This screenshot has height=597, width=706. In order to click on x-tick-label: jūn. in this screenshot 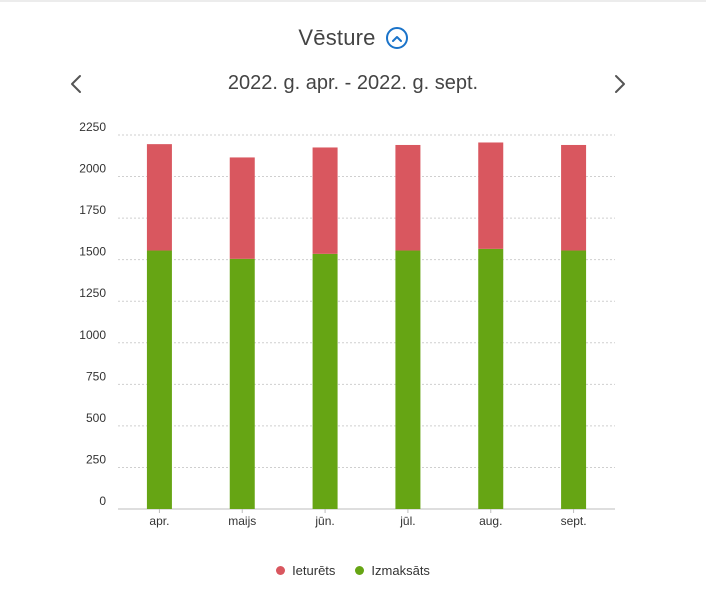, I will do `click(324, 521)`.